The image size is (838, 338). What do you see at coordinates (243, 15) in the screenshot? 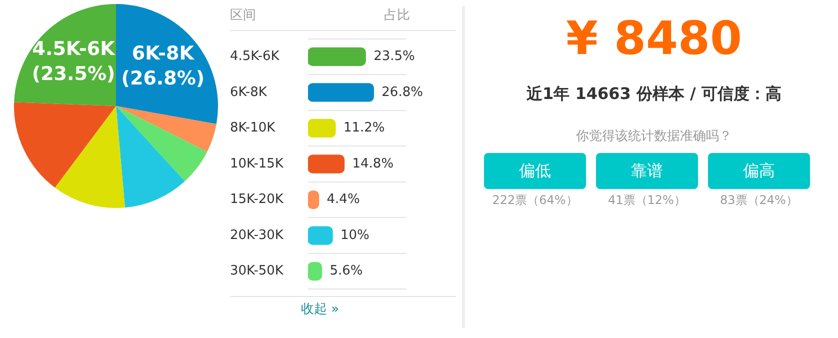
I see `y-axis-title: 区间` at bounding box center [243, 15].